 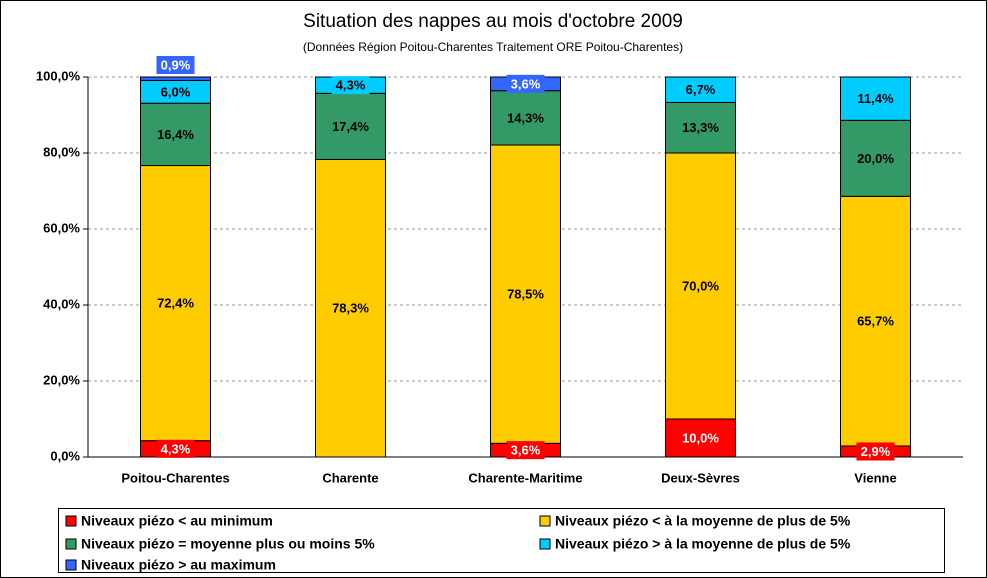 What do you see at coordinates (176, 91) in the screenshot?
I see `data-label: 6,0%` at bounding box center [176, 91].